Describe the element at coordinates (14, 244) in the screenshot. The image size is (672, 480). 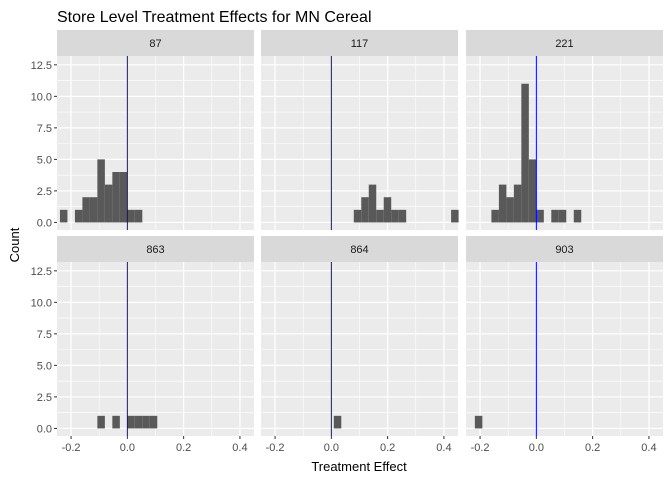
I see `y-axis-title: Count` at that location.